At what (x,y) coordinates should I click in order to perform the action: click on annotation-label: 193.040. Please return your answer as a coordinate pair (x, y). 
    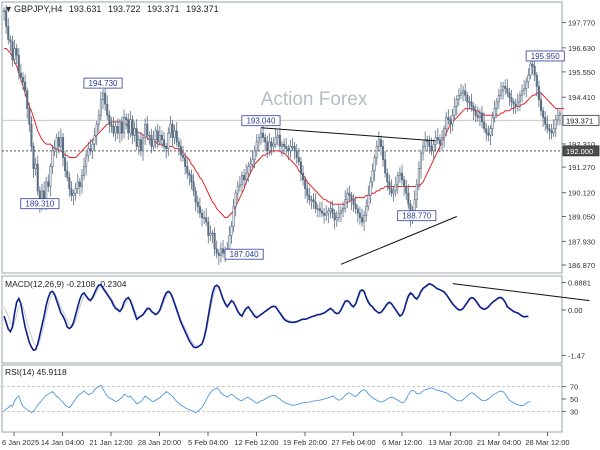
    Looking at the image, I should click on (260, 121).